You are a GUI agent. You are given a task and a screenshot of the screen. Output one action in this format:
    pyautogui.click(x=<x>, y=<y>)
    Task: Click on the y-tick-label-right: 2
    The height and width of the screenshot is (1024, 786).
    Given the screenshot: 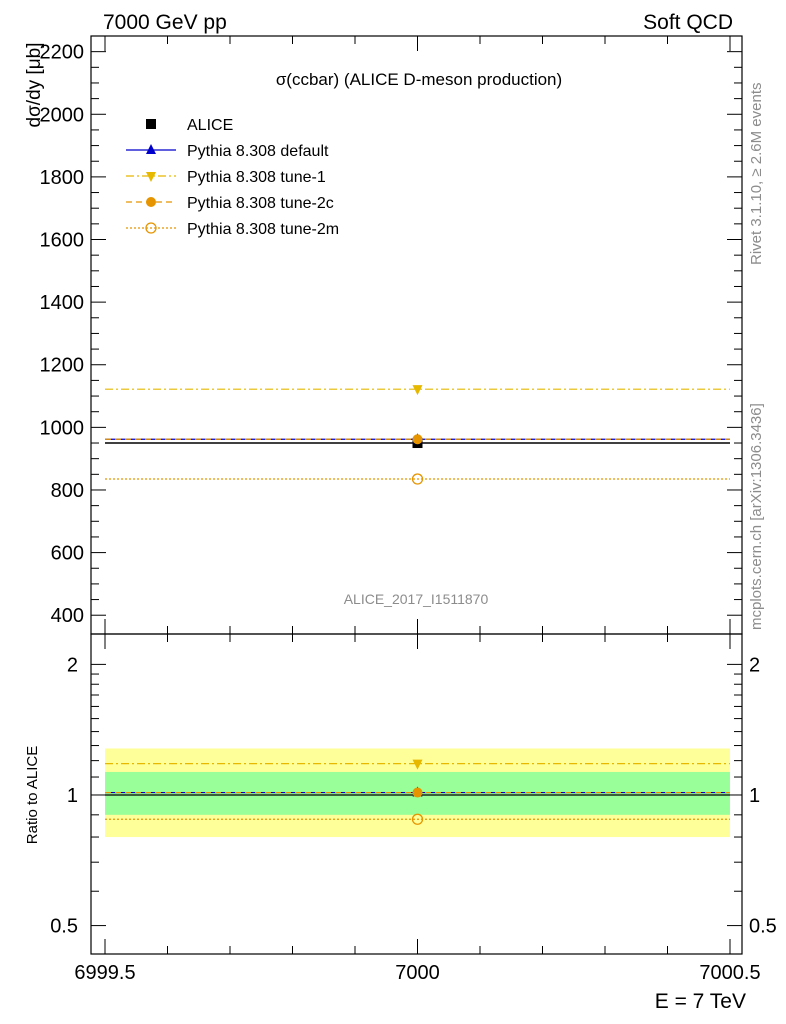 What is the action you would take?
    pyautogui.click(x=754, y=665)
    